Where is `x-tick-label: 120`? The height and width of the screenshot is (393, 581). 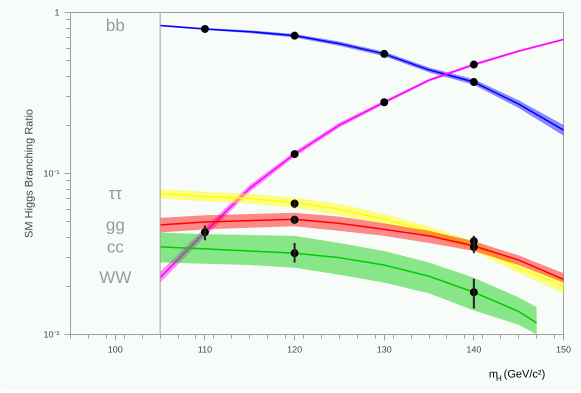 x-tick-label: 120 is located at coordinates (294, 349).